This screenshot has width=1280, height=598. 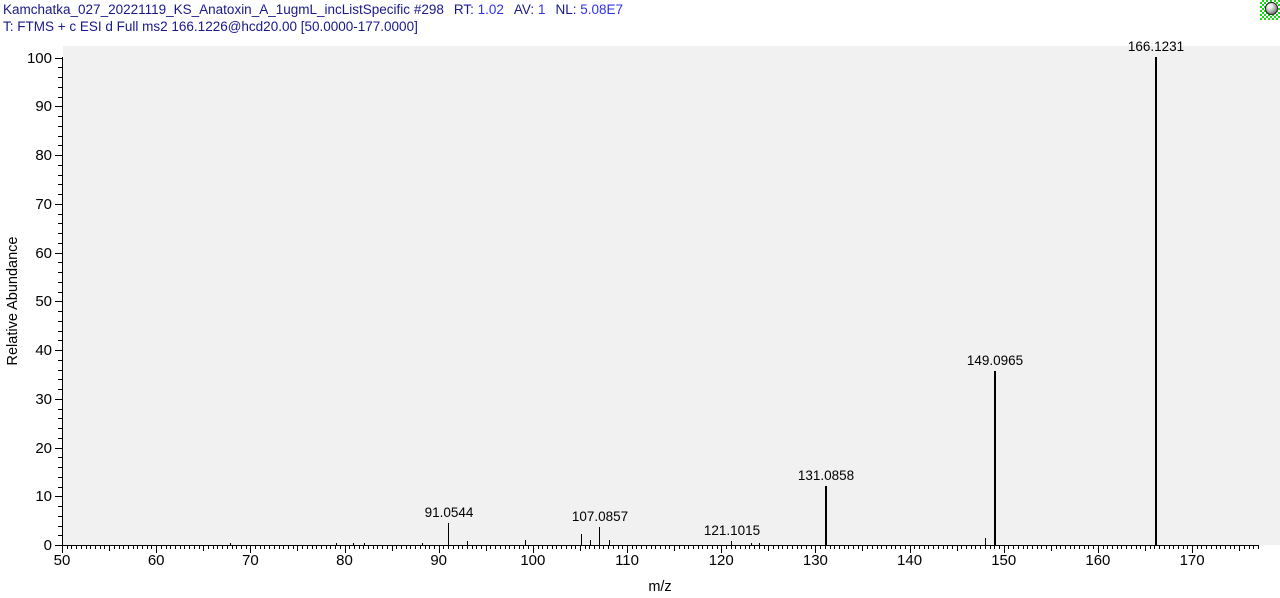 I want to click on nl-label: NL:, so click(x=566, y=9).